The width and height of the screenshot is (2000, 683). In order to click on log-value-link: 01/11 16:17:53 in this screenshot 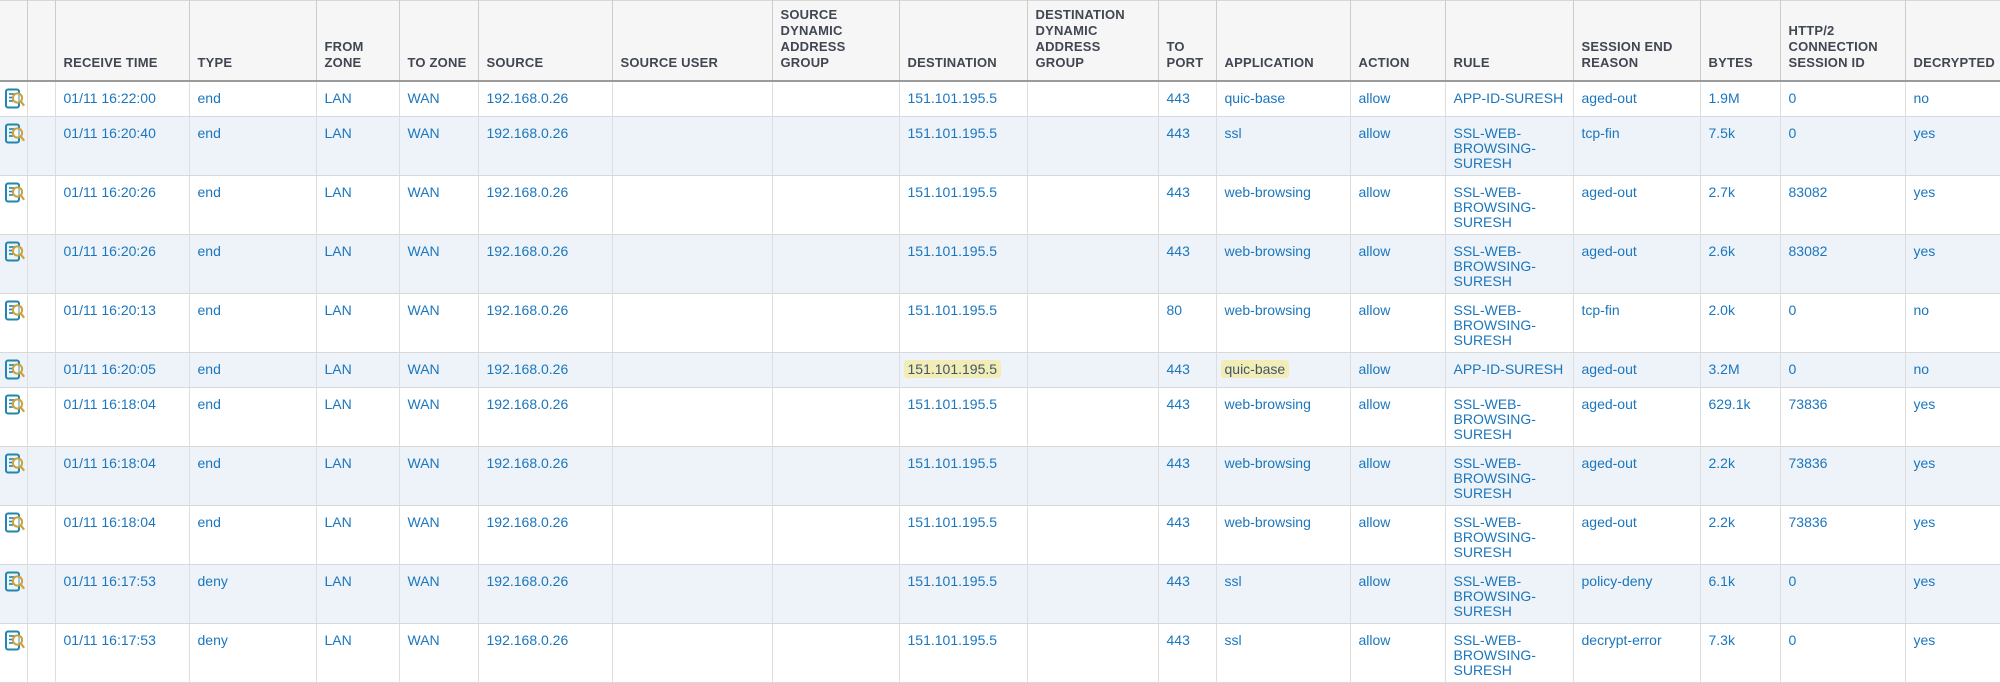, I will do `click(109, 580)`.